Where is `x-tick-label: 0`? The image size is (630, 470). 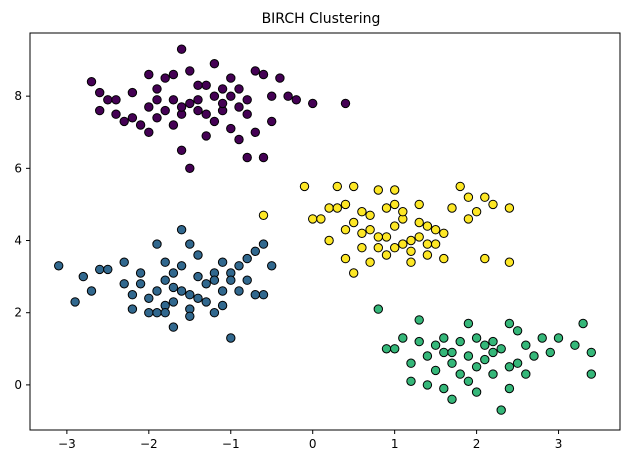
x-tick-label: 0 is located at coordinates (313, 444).